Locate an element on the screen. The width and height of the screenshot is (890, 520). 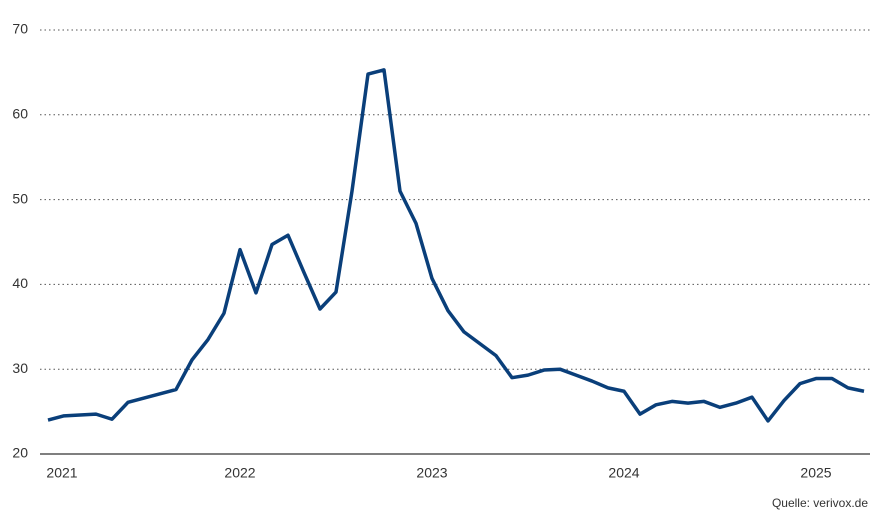
y-tick-label: 40 is located at coordinates (20, 283).